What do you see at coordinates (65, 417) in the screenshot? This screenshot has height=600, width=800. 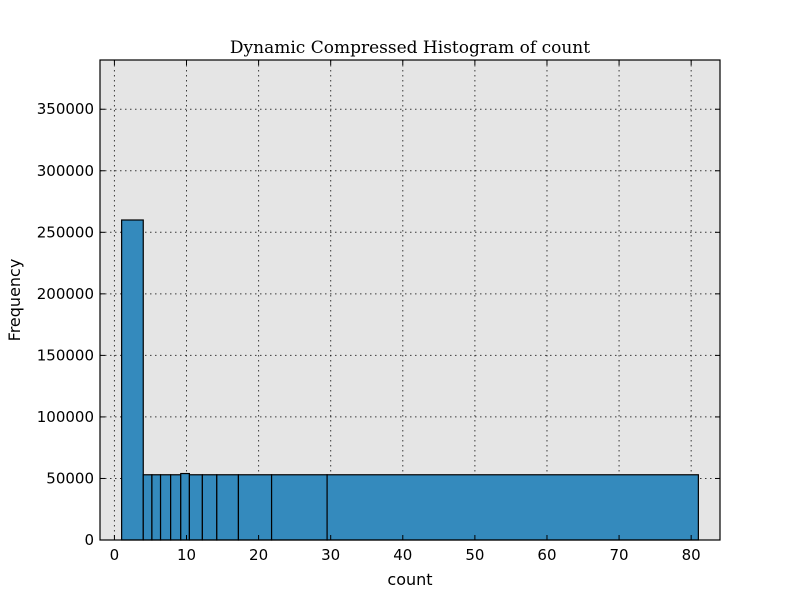 I see `y-tick-label: 100000` at bounding box center [65, 417].